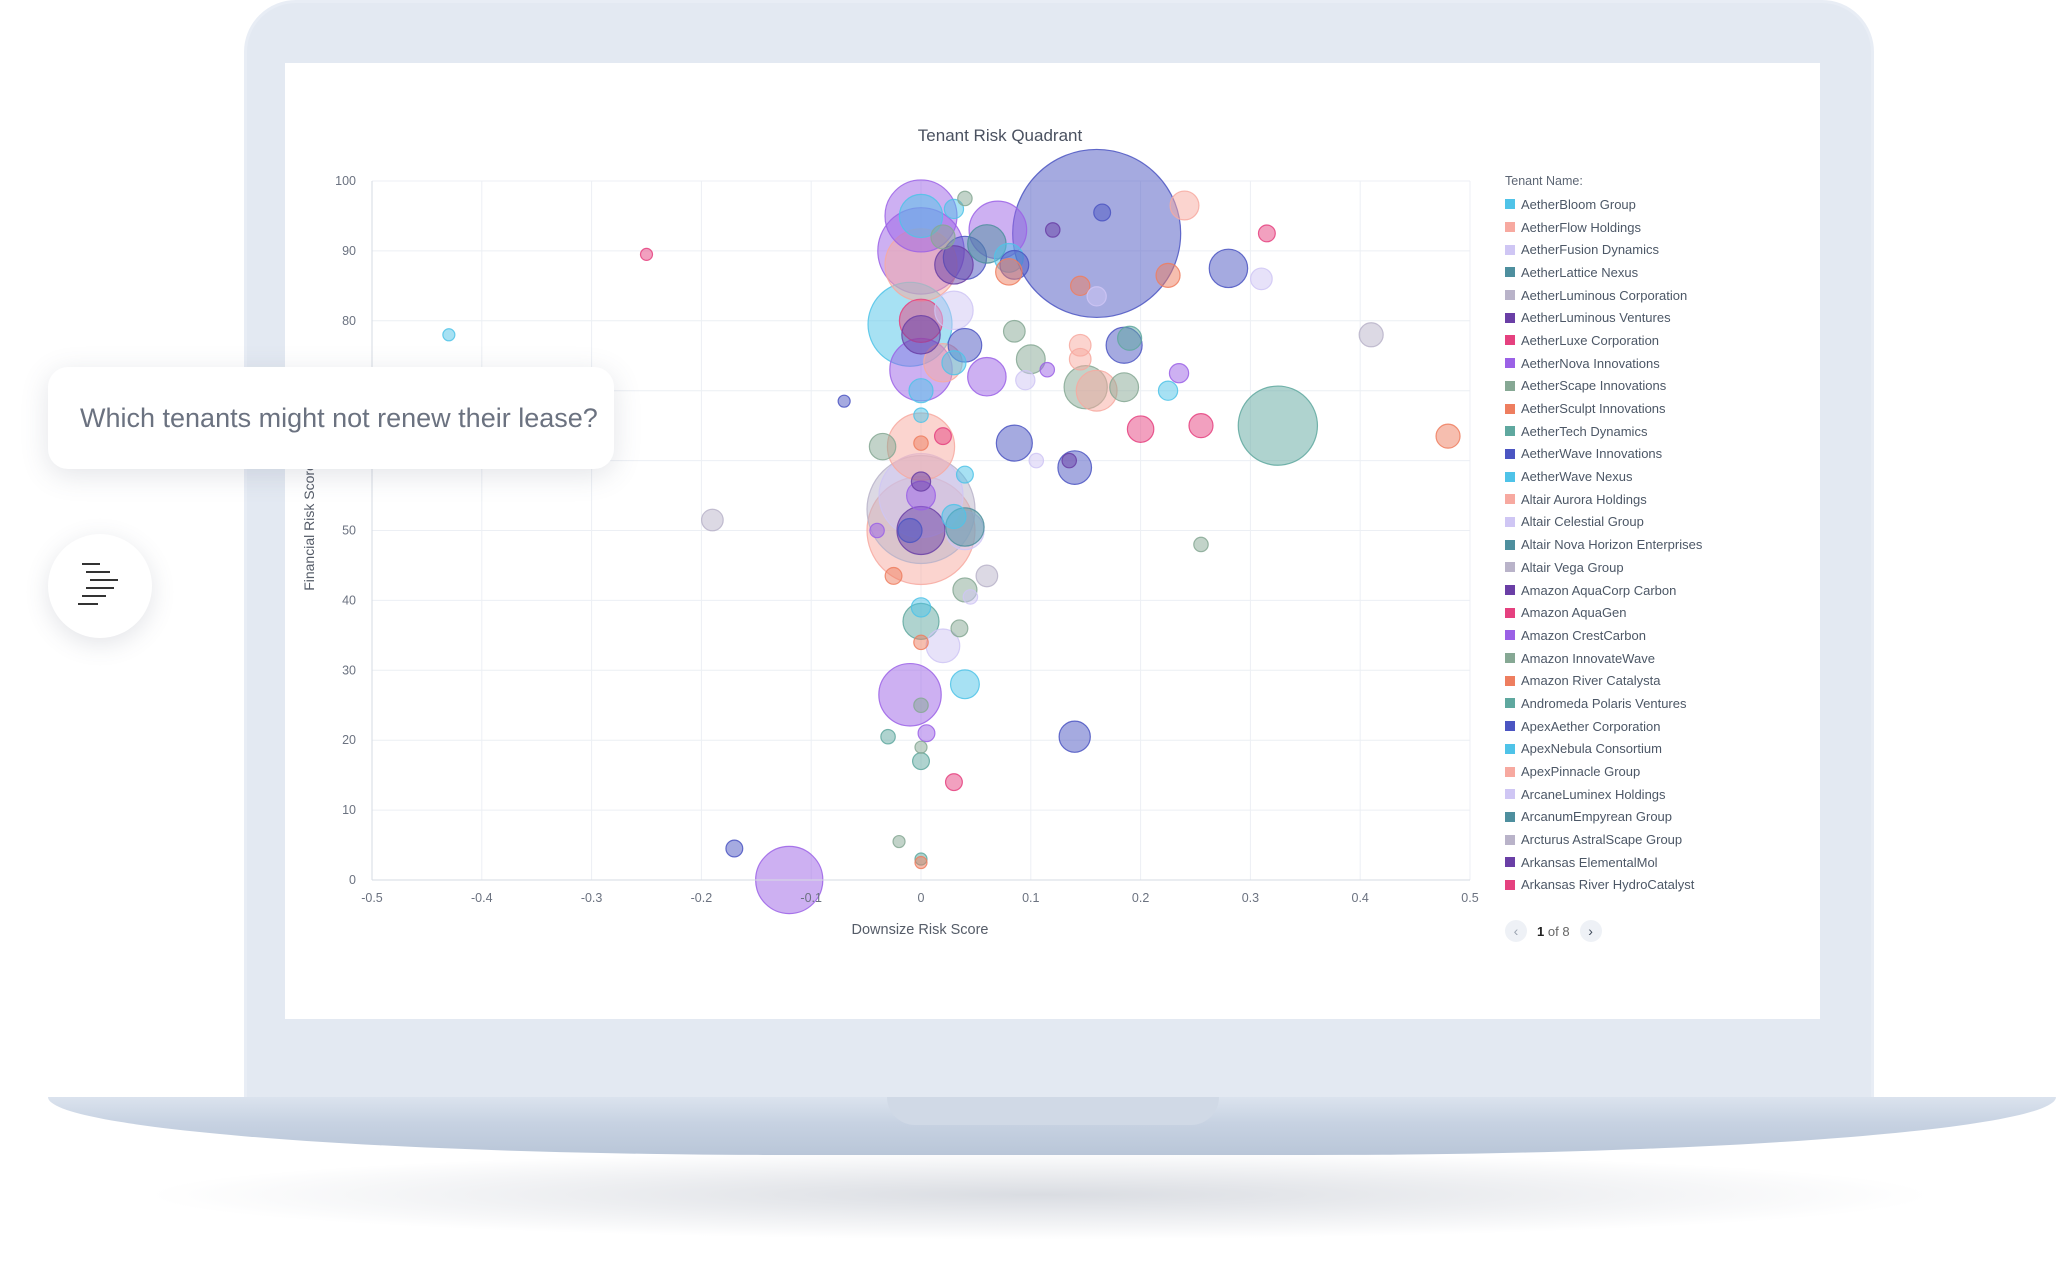 This screenshot has width=2056, height=1266. What do you see at coordinates (1635, 839) in the screenshot?
I see `legend-item: Arcturus AstralScape Group` at bounding box center [1635, 839].